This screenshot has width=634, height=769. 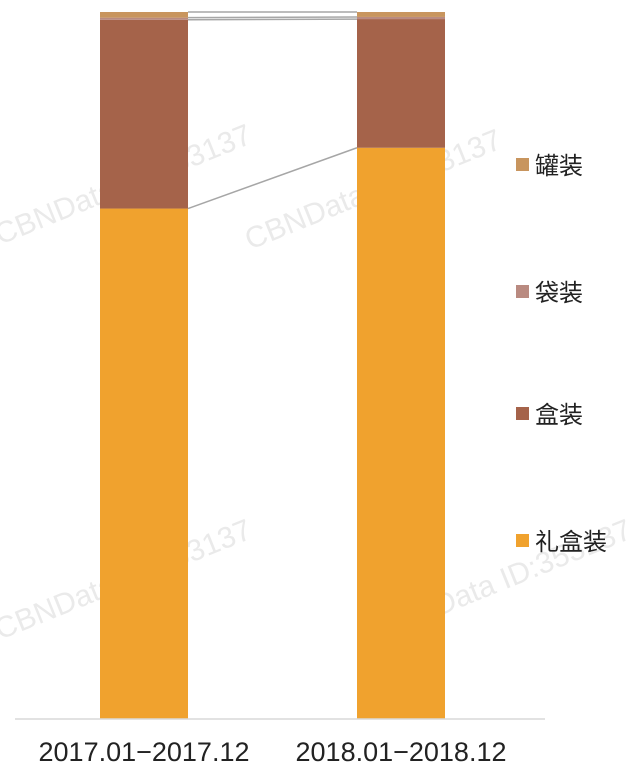 I want to click on legend-label: 罐装, so click(x=559, y=166).